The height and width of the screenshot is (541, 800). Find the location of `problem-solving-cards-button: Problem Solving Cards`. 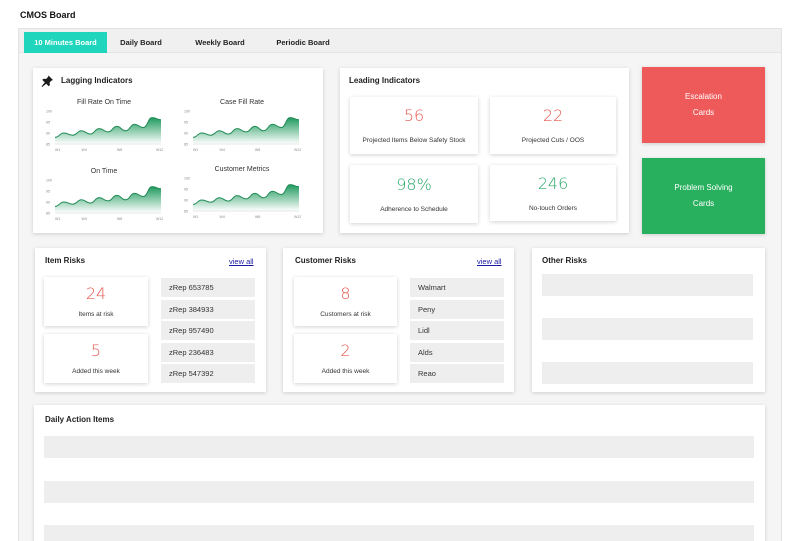

problem-solving-cards-button: Problem Solving Cards is located at coordinates (703, 196).